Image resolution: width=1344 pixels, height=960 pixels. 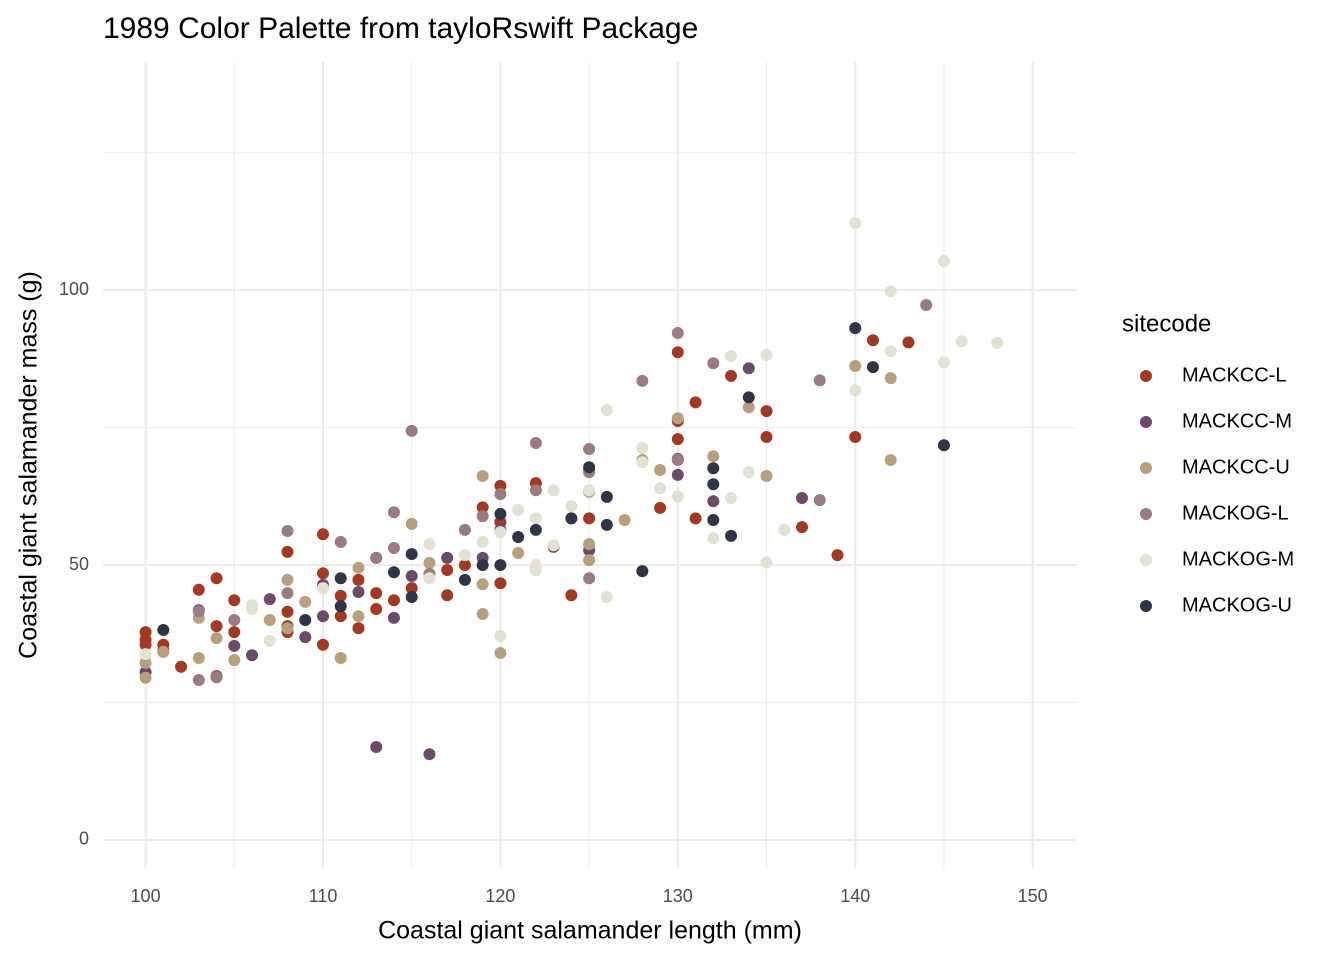 I want to click on legend-label: MACKCC-L, so click(x=1234, y=375).